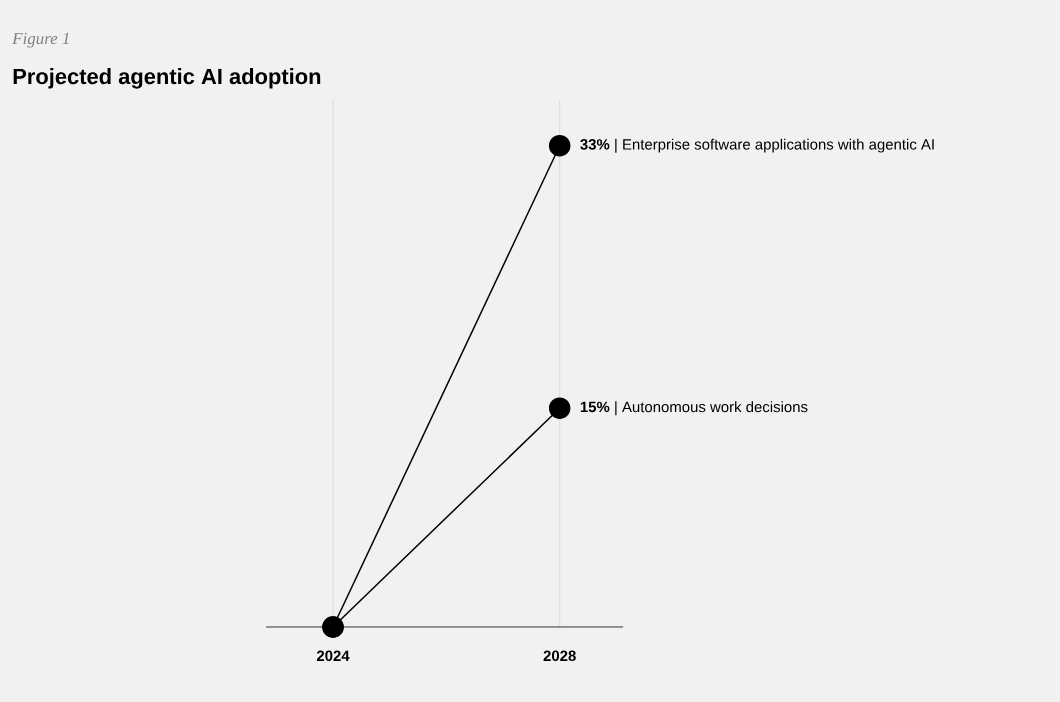 The width and height of the screenshot is (1060, 702). What do you see at coordinates (715, 407) in the screenshot?
I see `text: Autonomous work decisions` at bounding box center [715, 407].